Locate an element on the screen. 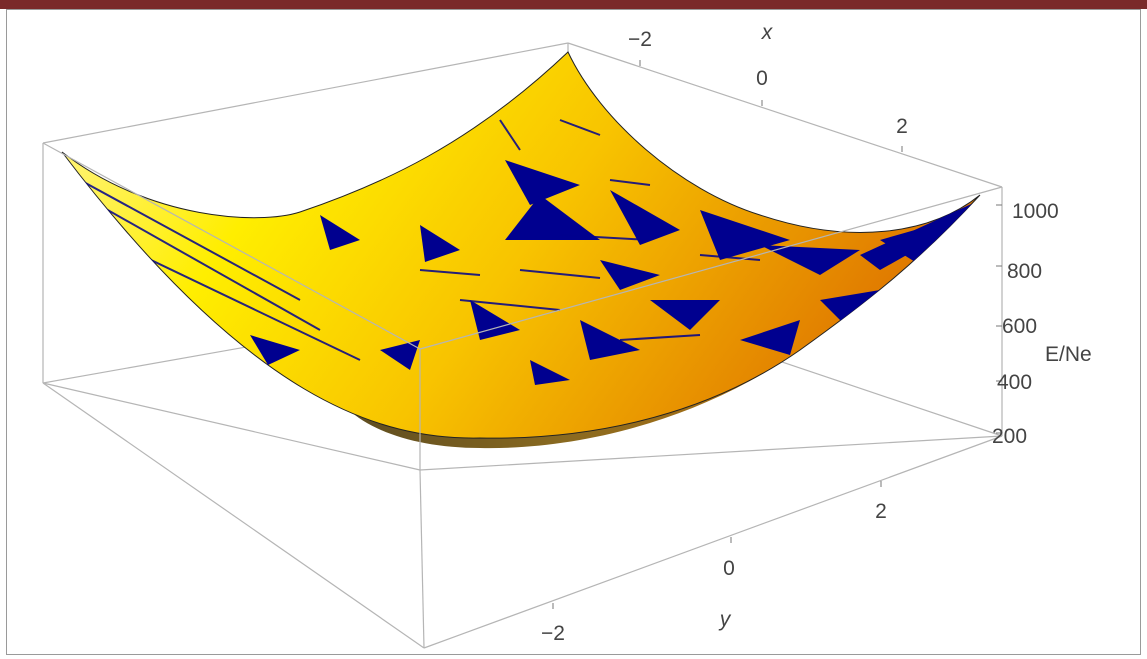 The width and height of the screenshot is (1147, 659). z-tick-label: 1000 is located at coordinates (1035, 211).